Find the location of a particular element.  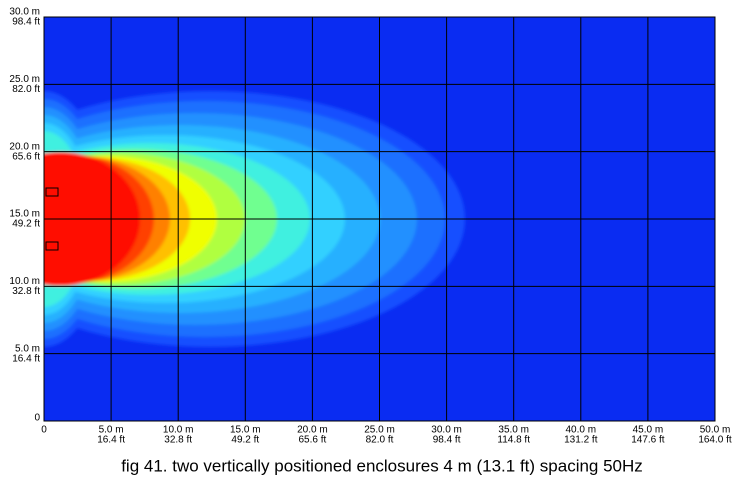

x-tick-label: 40.0 m is located at coordinates (581, 430).